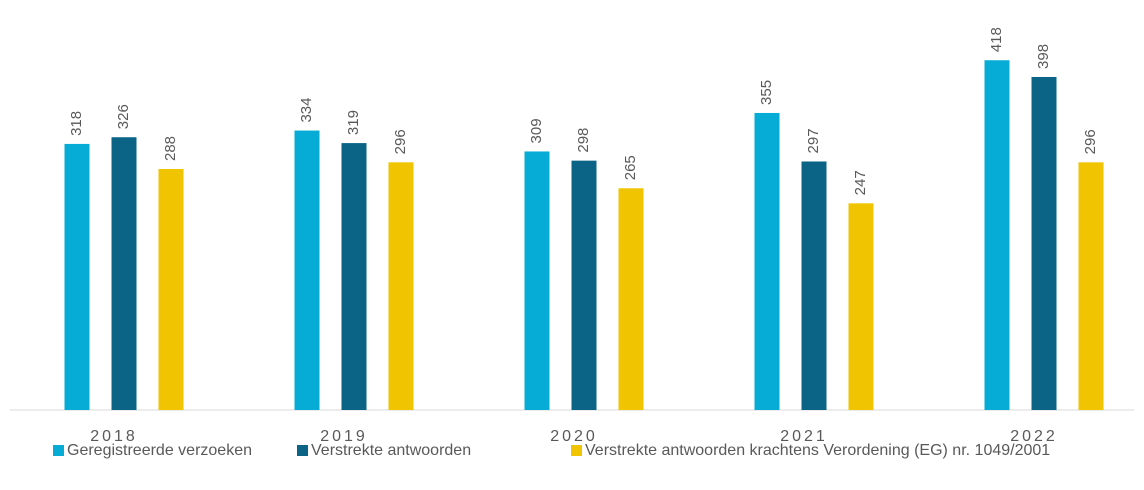 The width and height of the screenshot is (1144, 490). Describe the element at coordinates (344, 436) in the screenshot. I see `x-tick-label: 2019` at that location.